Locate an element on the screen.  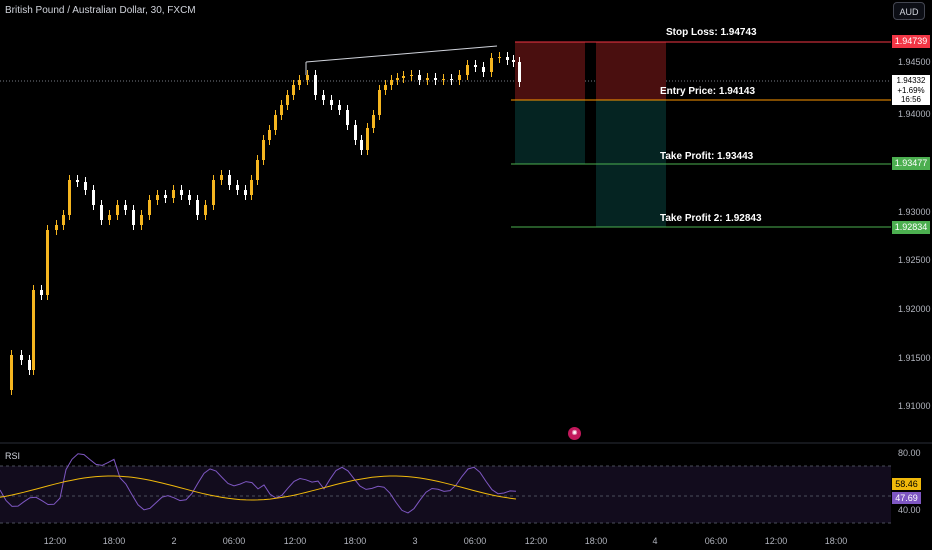
current-price-box: 1.94332 +1.69% 16:56 is located at coordinates (911, 90).